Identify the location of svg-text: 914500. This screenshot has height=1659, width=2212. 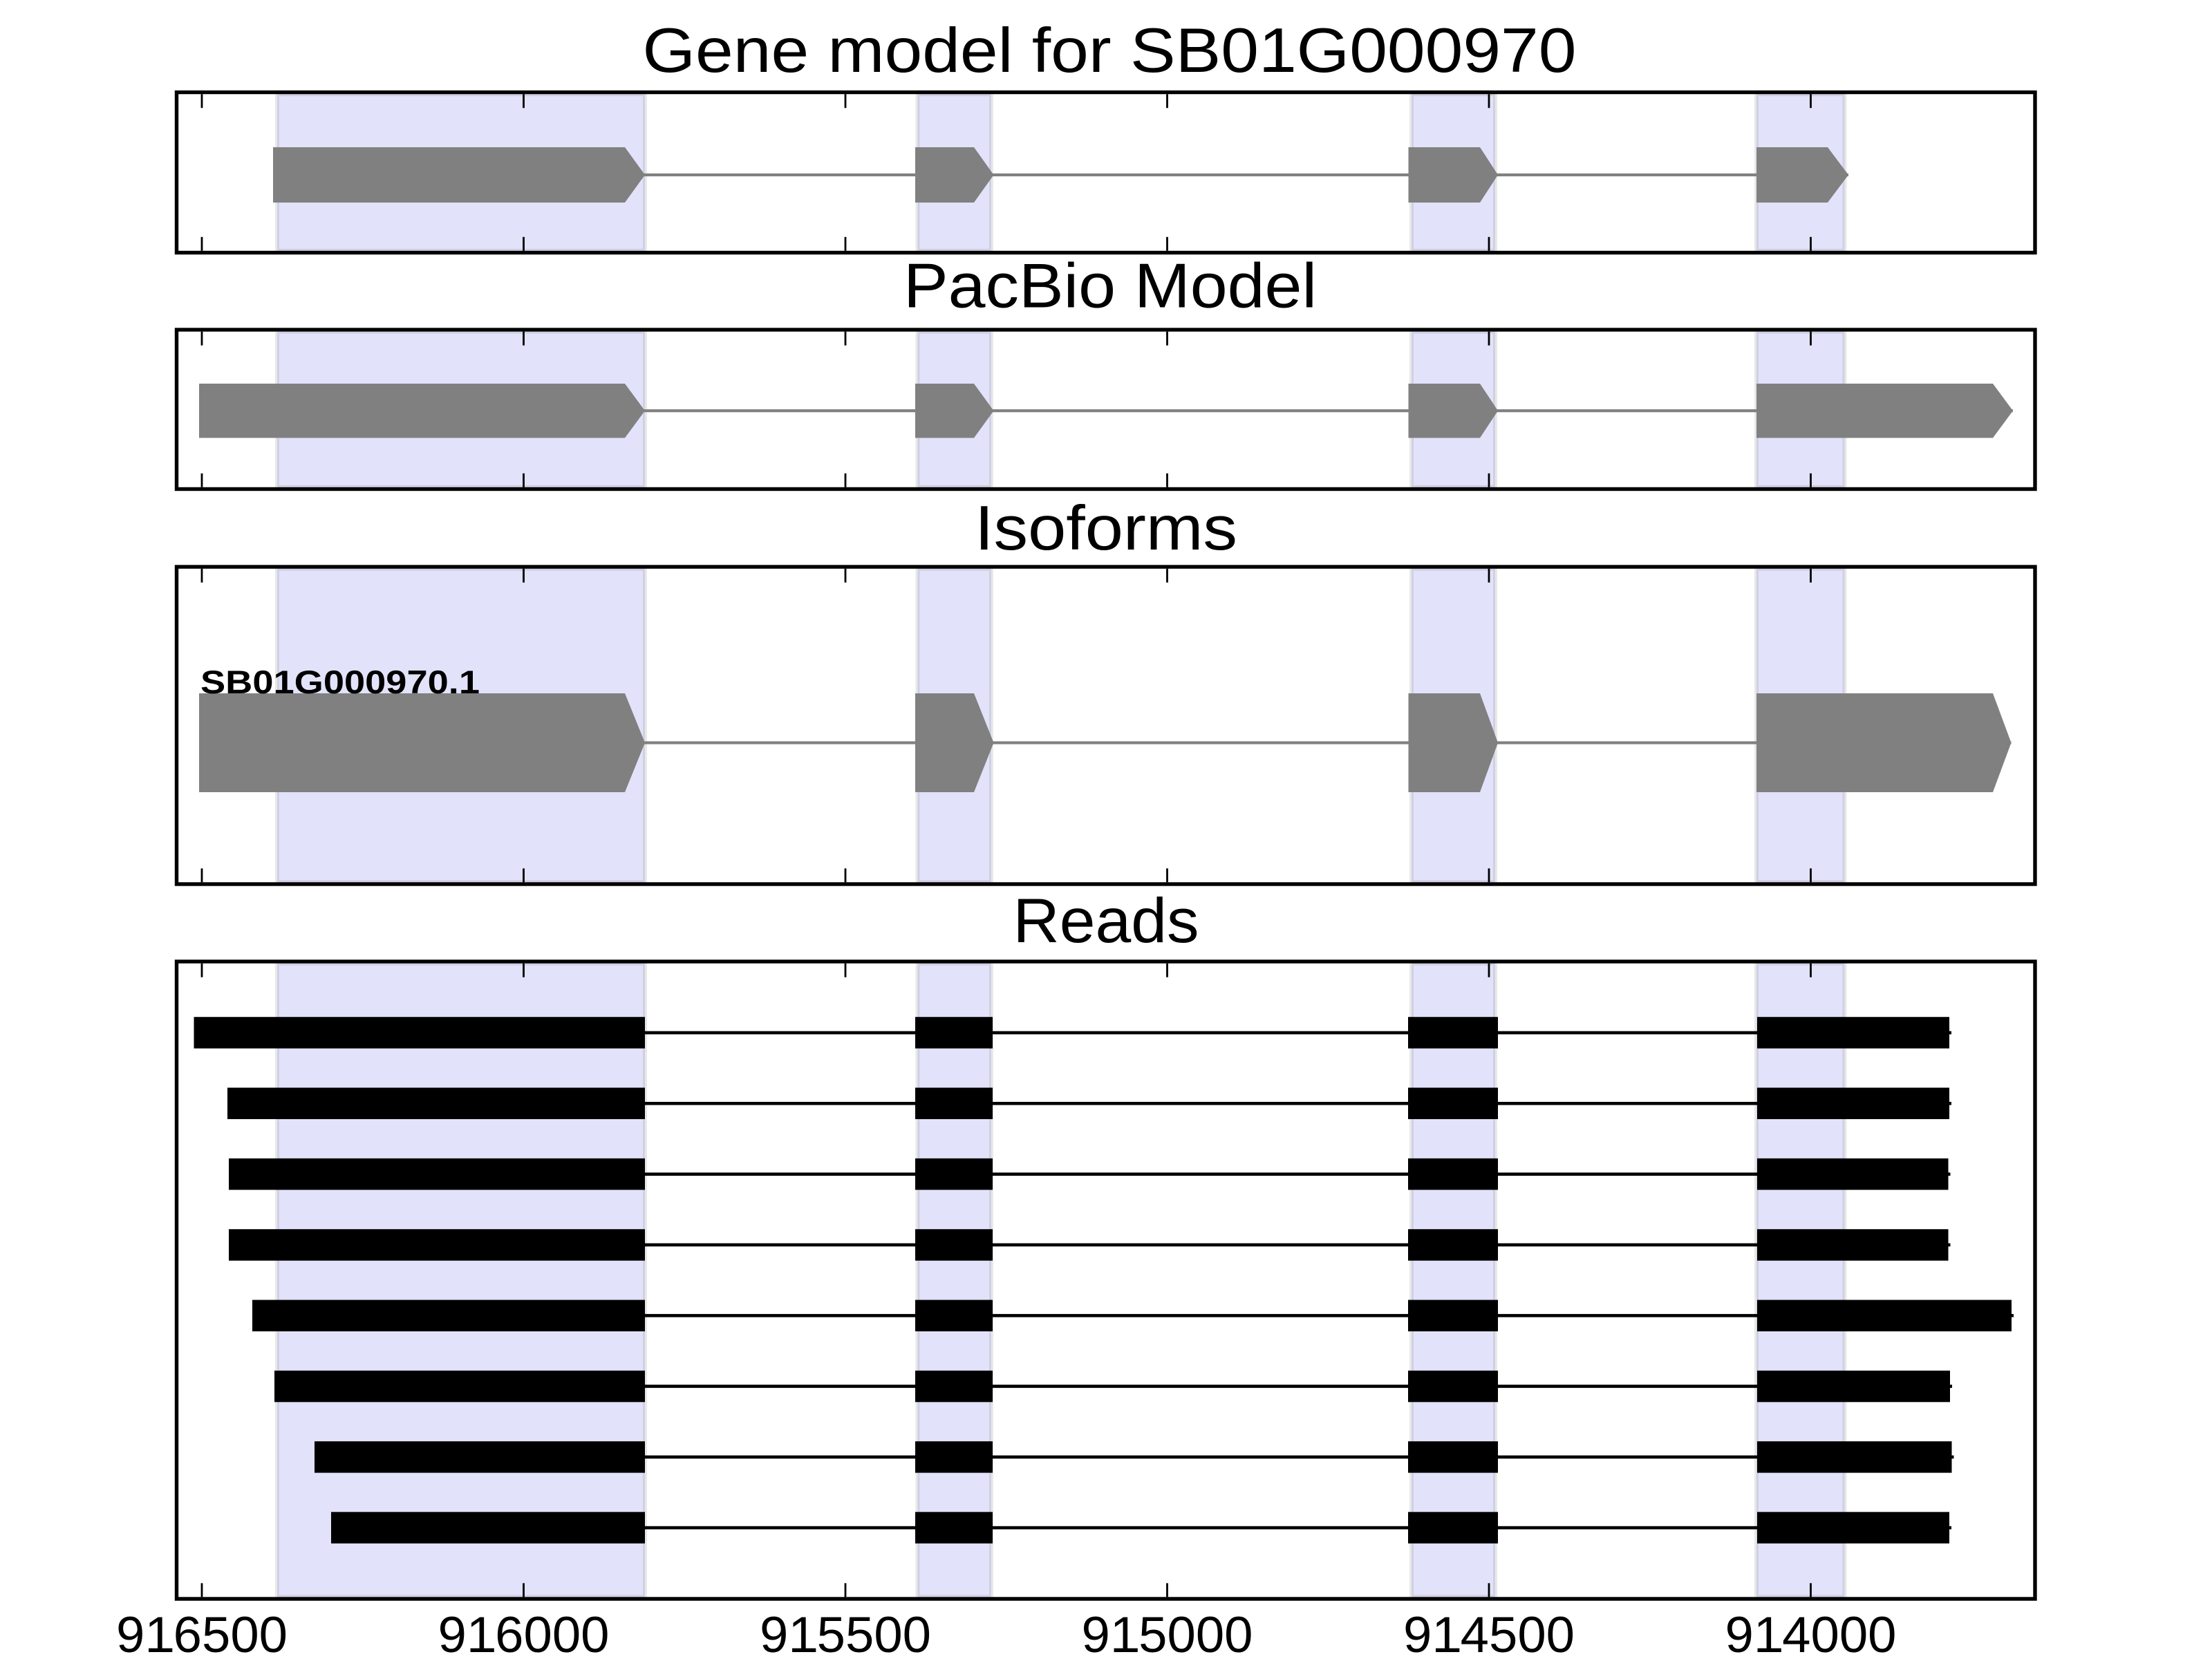
(1489, 1633).